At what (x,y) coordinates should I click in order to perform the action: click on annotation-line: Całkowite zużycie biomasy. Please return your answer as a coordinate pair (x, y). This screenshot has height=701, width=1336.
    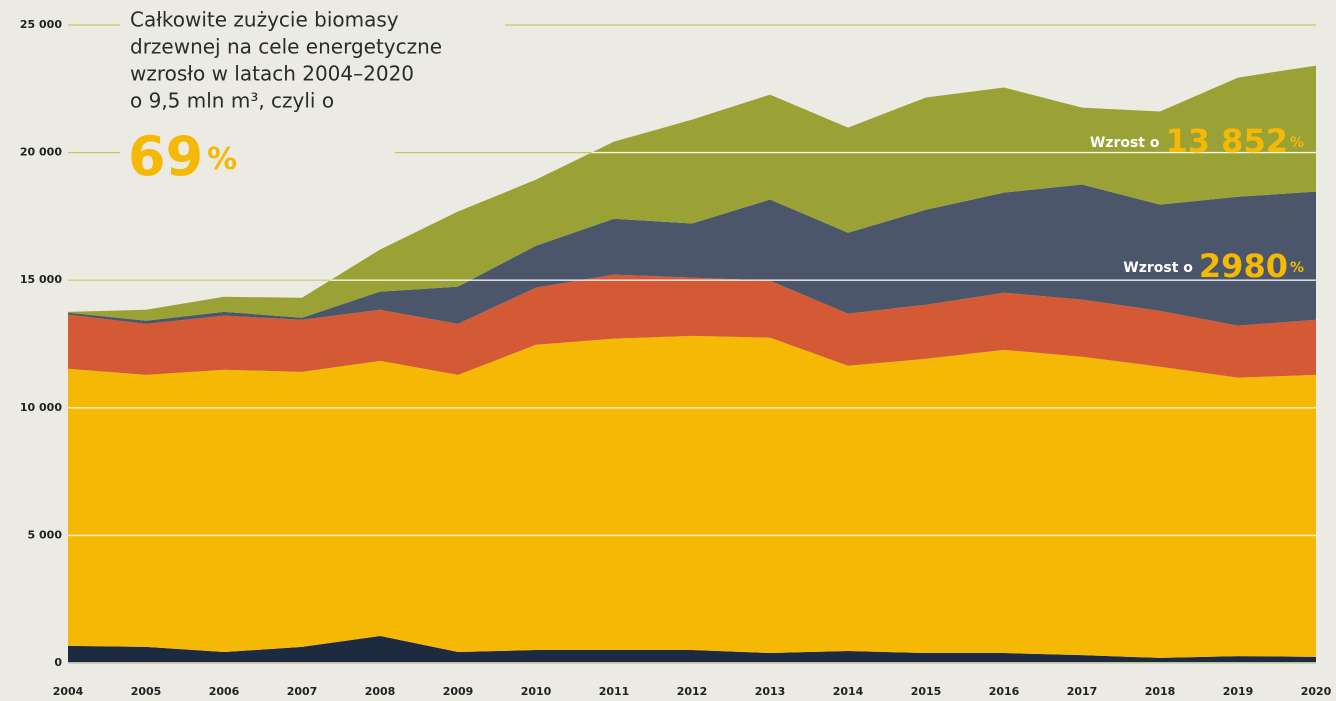
    Looking at the image, I should click on (264, 20).